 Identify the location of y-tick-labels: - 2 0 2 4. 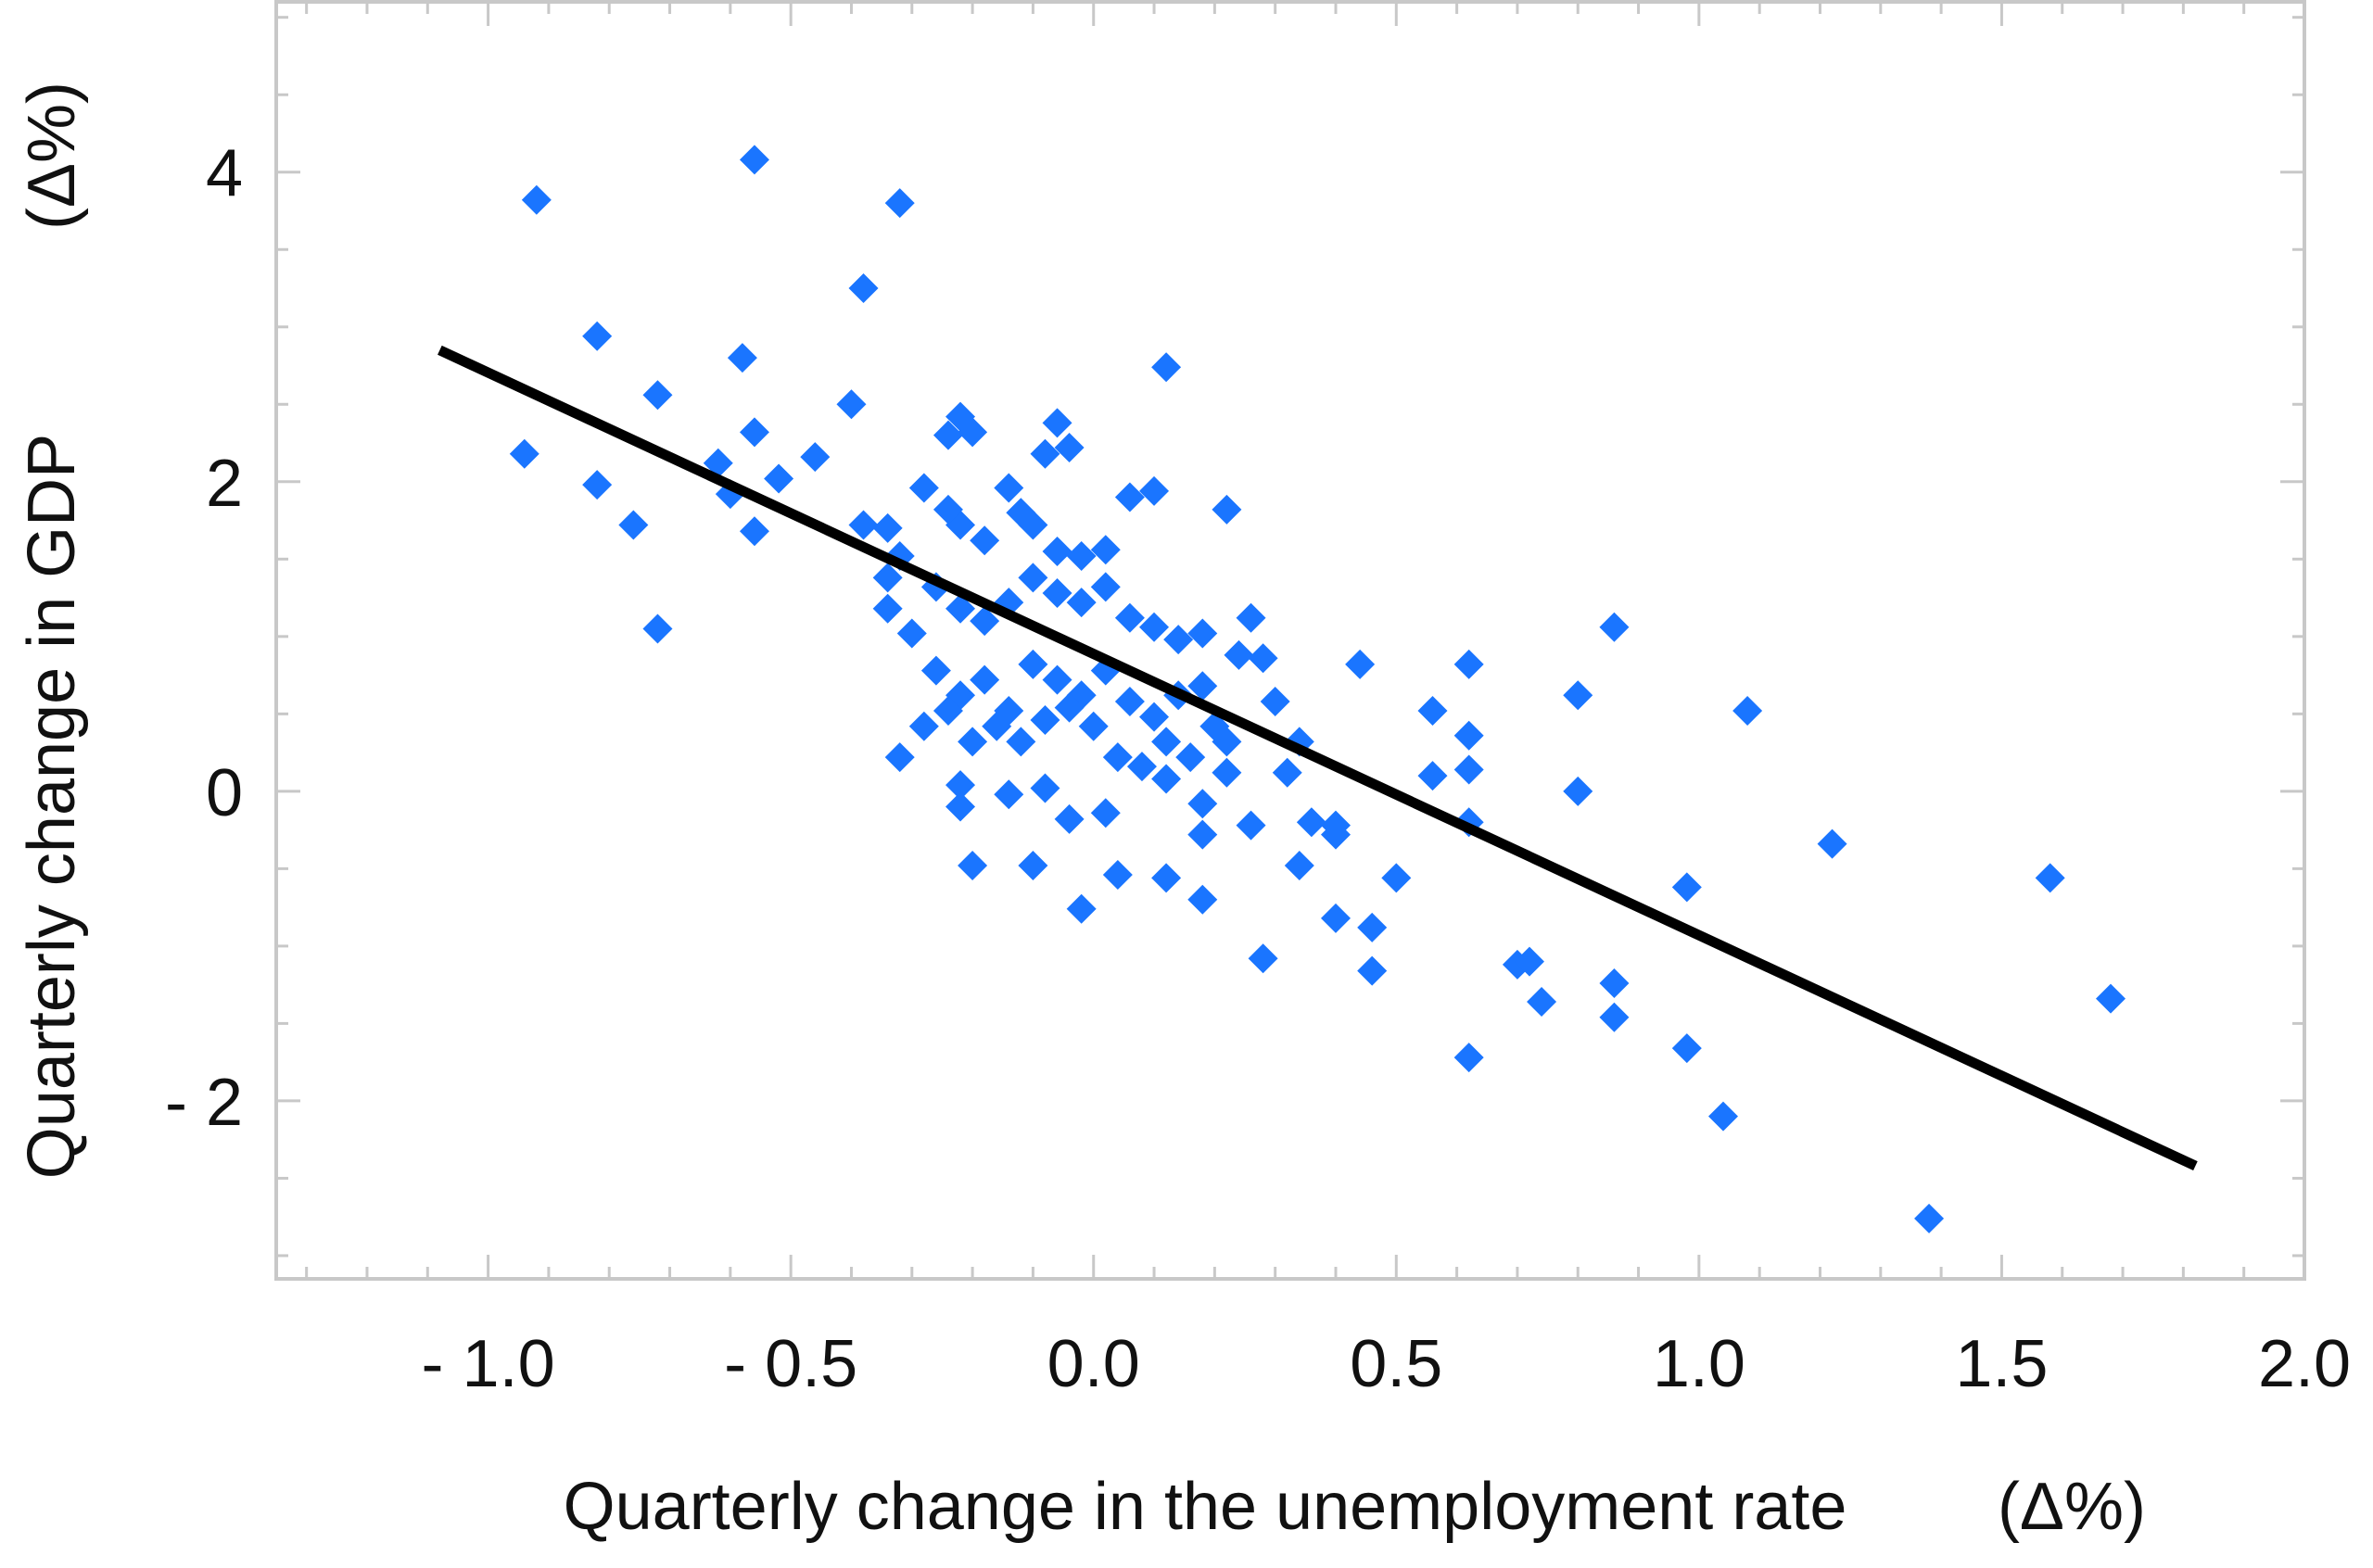
(204, 638).